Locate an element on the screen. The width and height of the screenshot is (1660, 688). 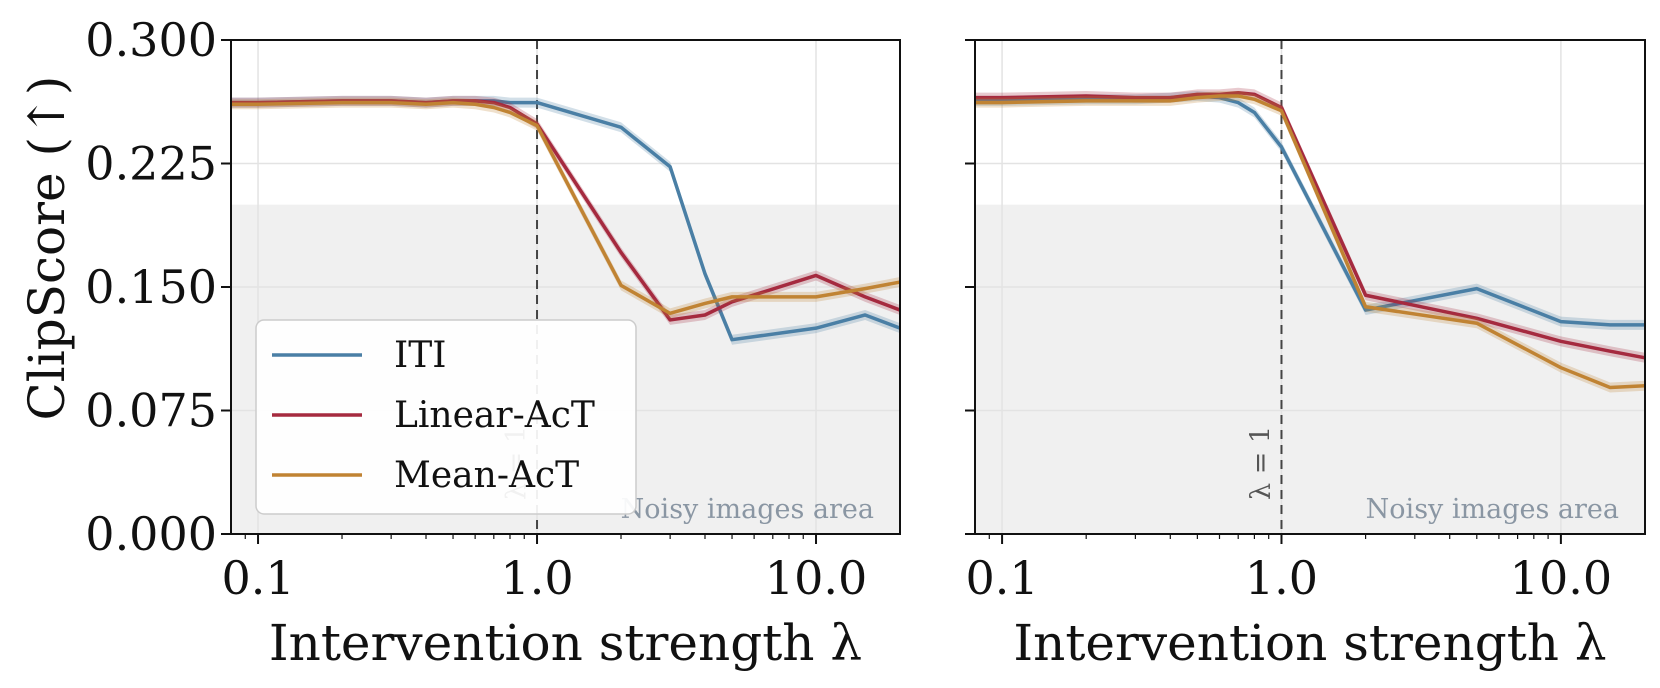
legend-box is located at coordinates (446, 417).